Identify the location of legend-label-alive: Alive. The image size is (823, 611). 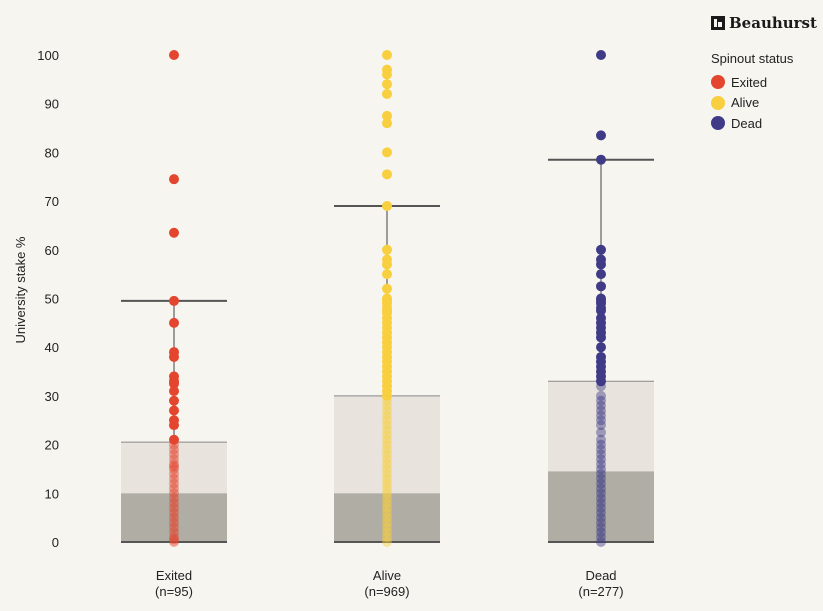
(745, 103).